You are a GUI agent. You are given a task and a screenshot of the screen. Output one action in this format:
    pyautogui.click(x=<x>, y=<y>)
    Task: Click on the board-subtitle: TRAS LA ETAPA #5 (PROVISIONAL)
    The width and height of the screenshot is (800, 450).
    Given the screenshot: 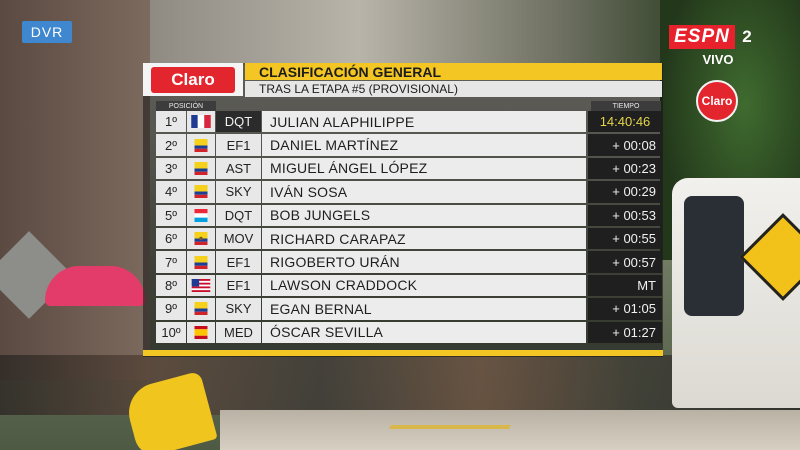 What is the action you would take?
    pyautogui.click(x=453, y=89)
    